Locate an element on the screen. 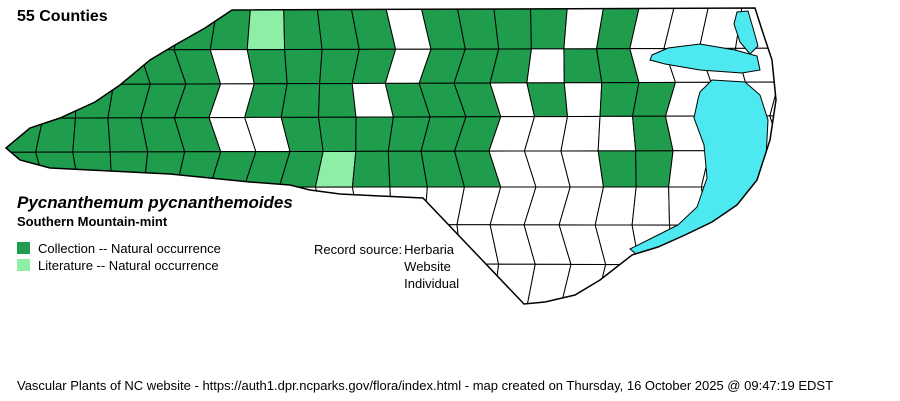 Image resolution: width=900 pixels, height=401 pixels. legend-label-literature: Literature -- Natural occurrence is located at coordinates (128, 265).